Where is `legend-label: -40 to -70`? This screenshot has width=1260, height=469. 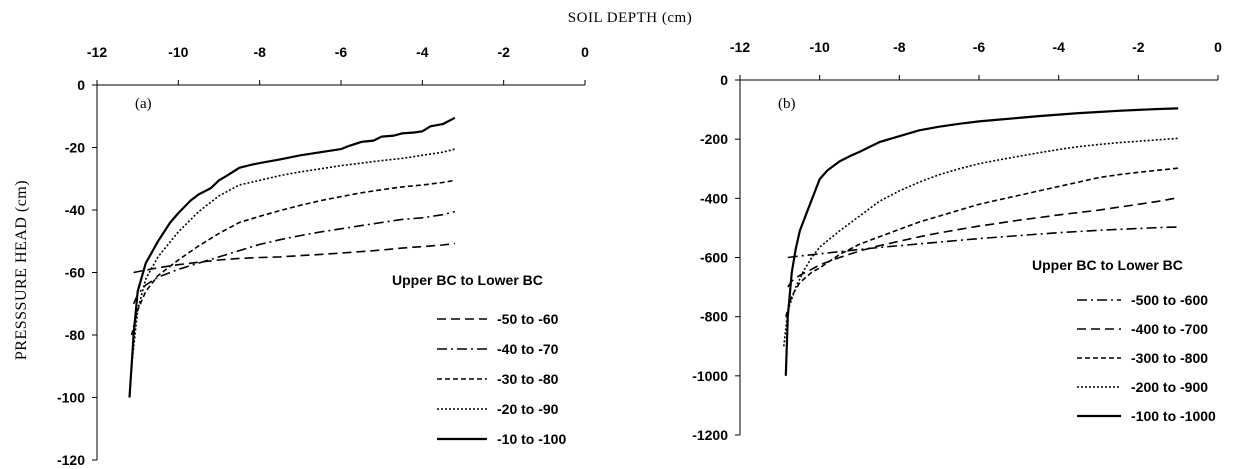
legend-label: -40 to -70 is located at coordinates (528, 349).